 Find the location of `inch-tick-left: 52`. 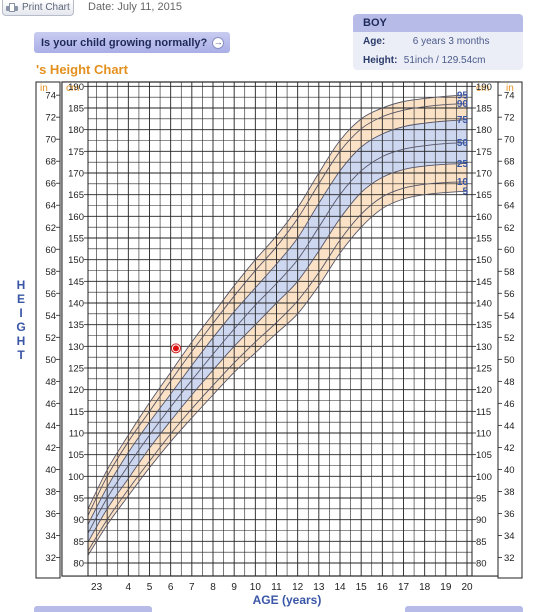

inch-tick-left: 52 is located at coordinates (50, 338).